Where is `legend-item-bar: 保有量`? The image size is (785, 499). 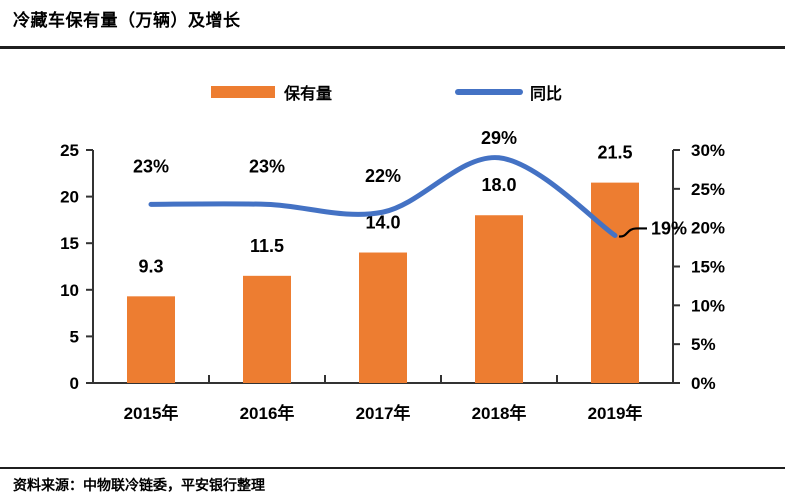
legend-item-bar: 保有量 is located at coordinates (272, 93).